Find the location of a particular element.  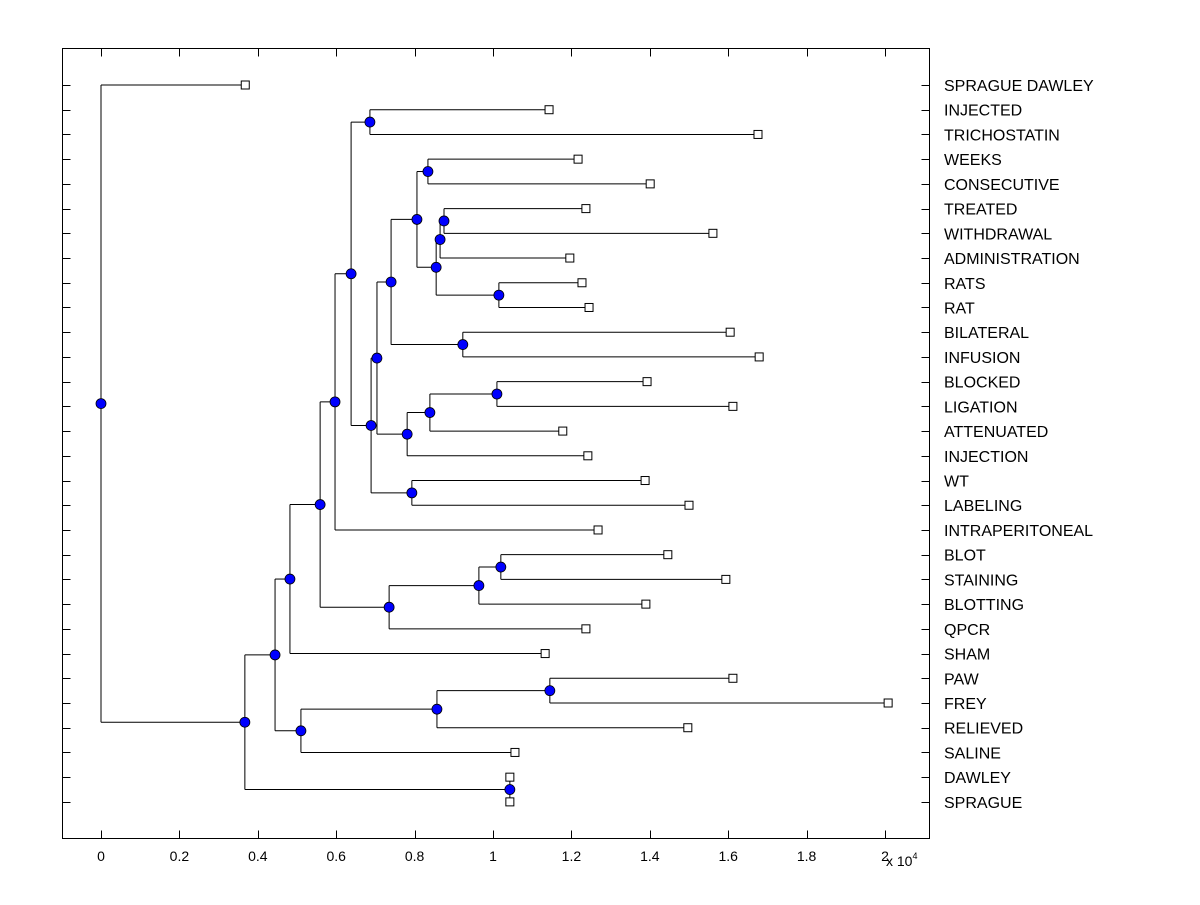

leaf-label: CONSECUTIVE is located at coordinates (1002, 185).